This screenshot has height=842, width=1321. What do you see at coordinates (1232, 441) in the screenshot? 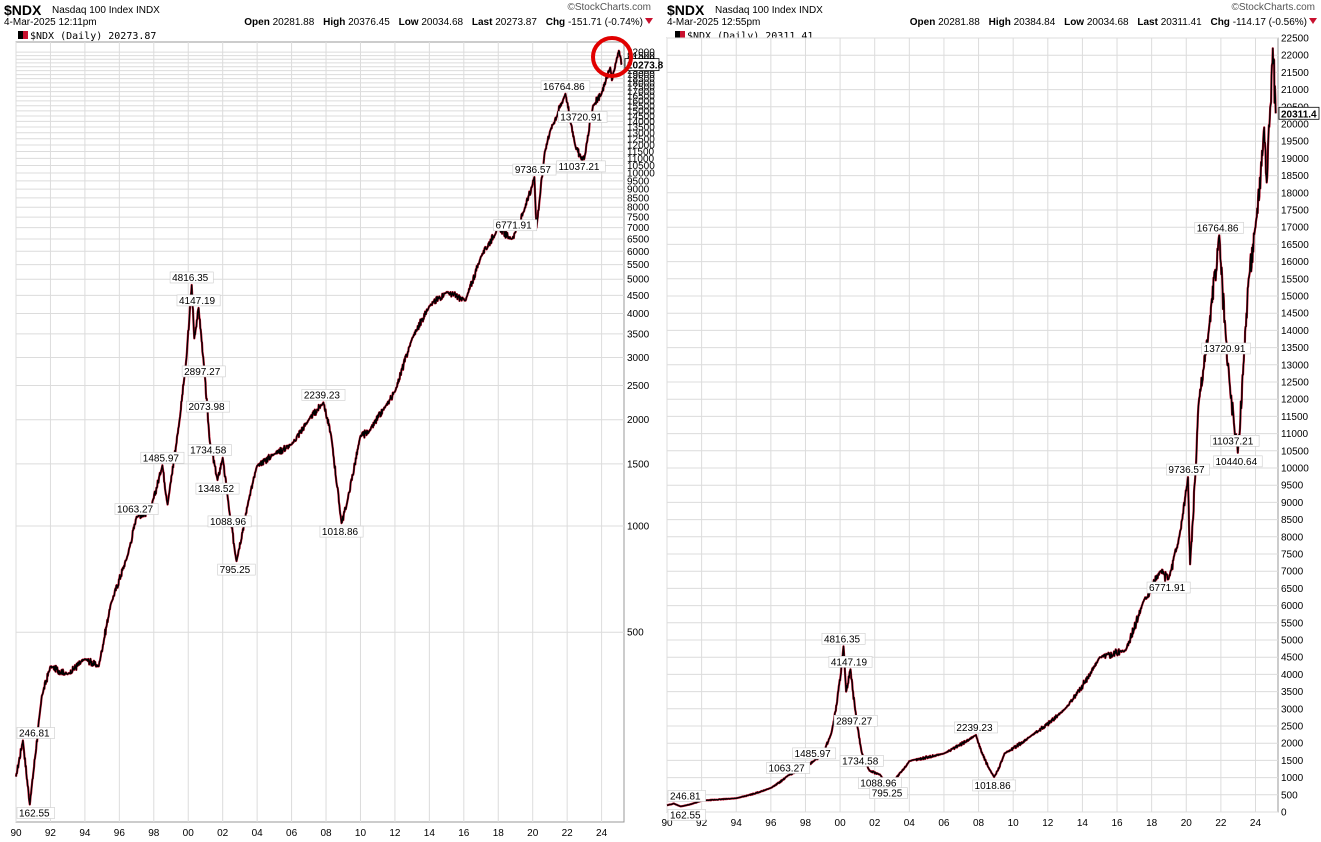
I see `annotation-label: 11037.21` at bounding box center [1232, 441].